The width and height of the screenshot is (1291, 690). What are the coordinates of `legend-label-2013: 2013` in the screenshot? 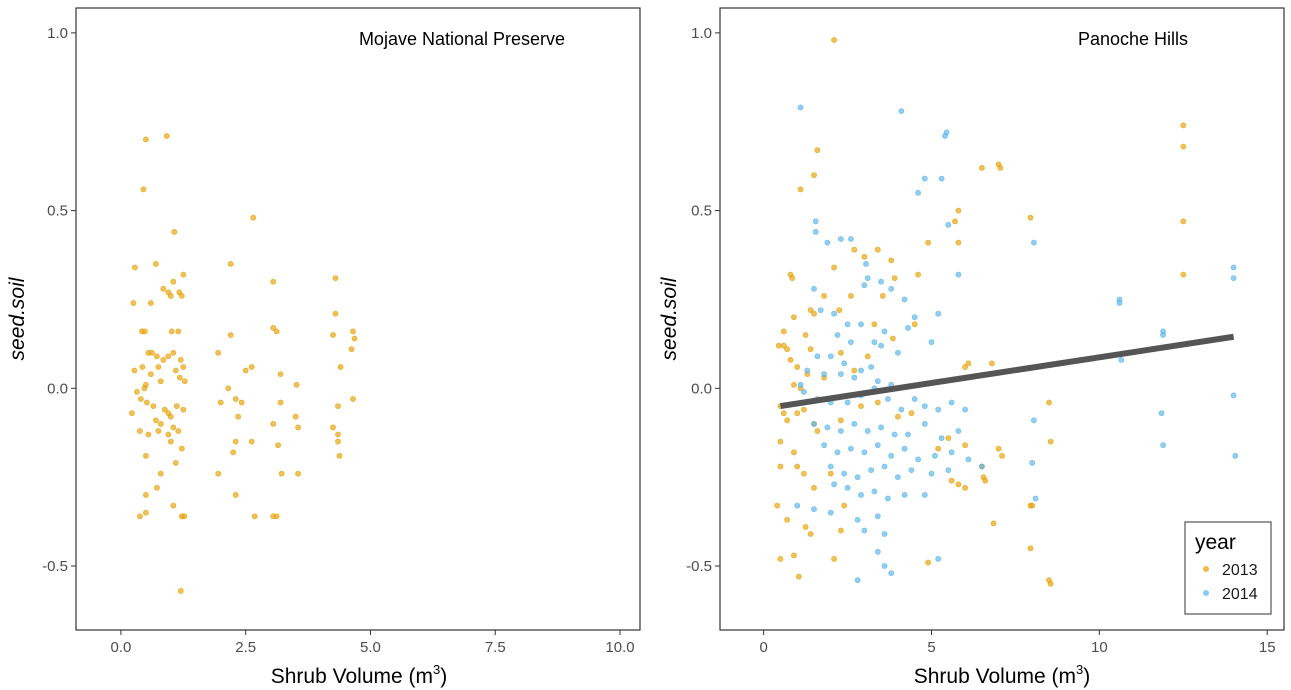 It's located at (1240, 570).